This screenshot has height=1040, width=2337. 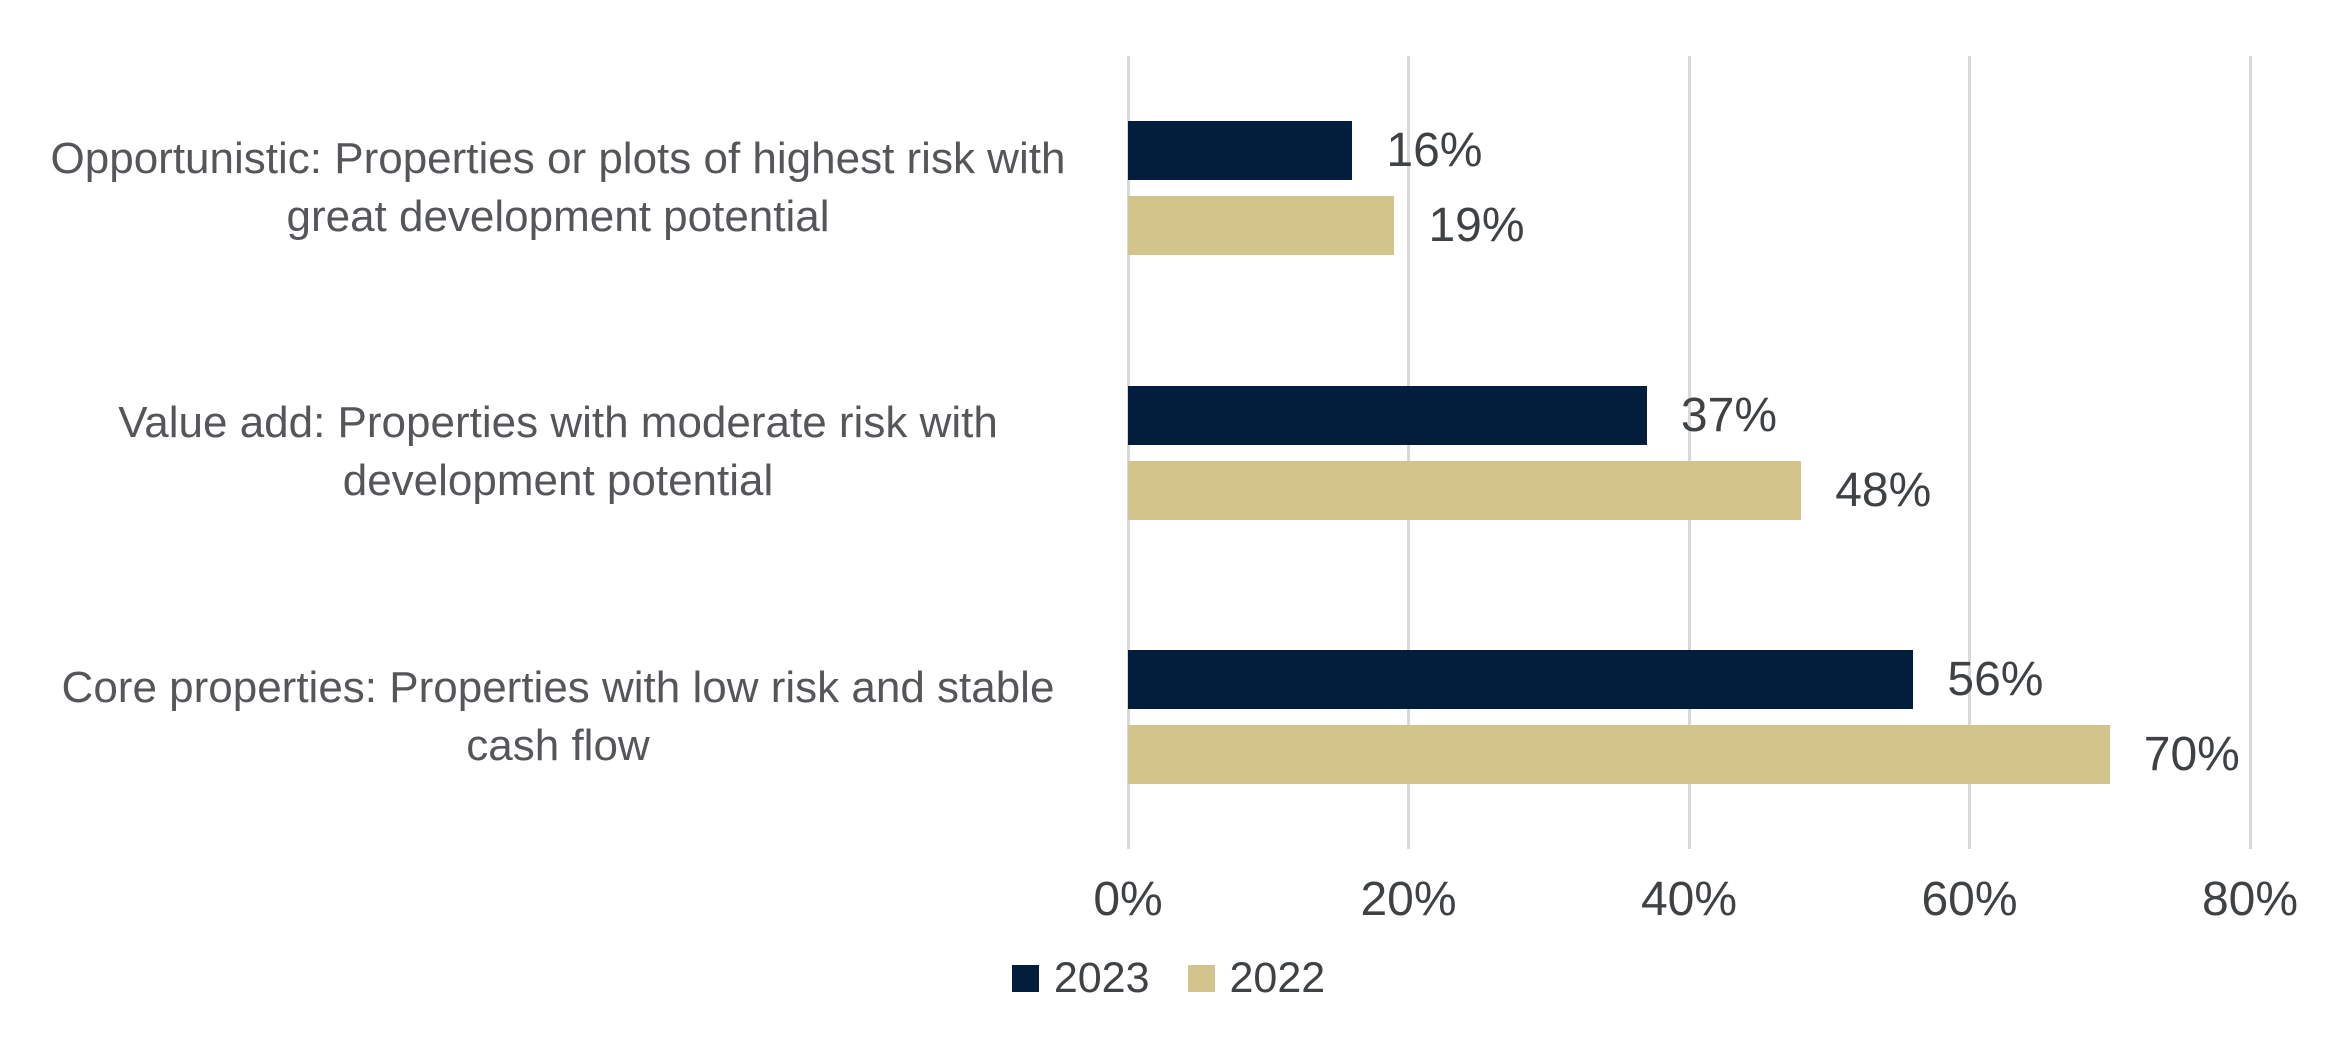 What do you see at coordinates (1408, 899) in the screenshot?
I see `x-tick-label-20%: 20%` at bounding box center [1408, 899].